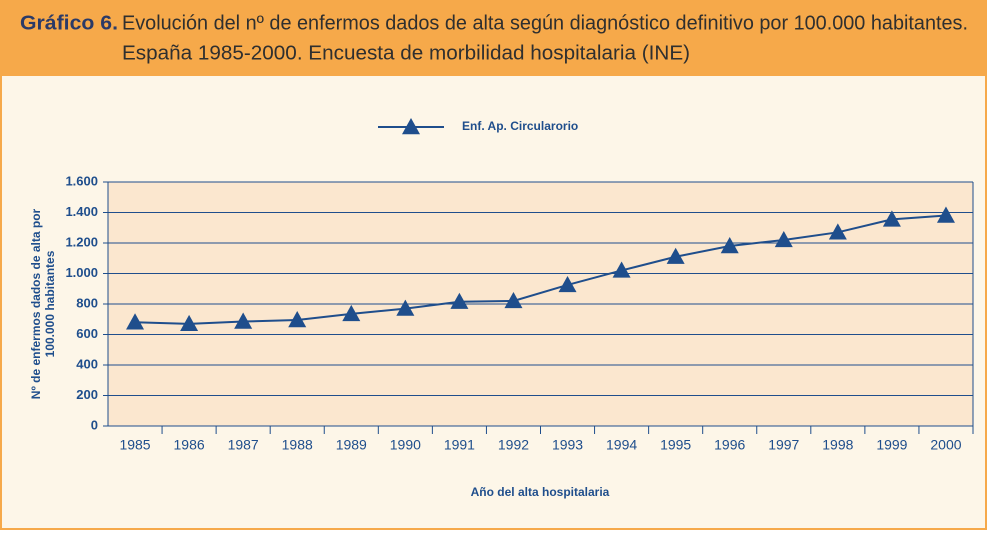  Describe the element at coordinates (69, 23) in the screenshot. I see `figure-label: Gráfico 6.` at that location.